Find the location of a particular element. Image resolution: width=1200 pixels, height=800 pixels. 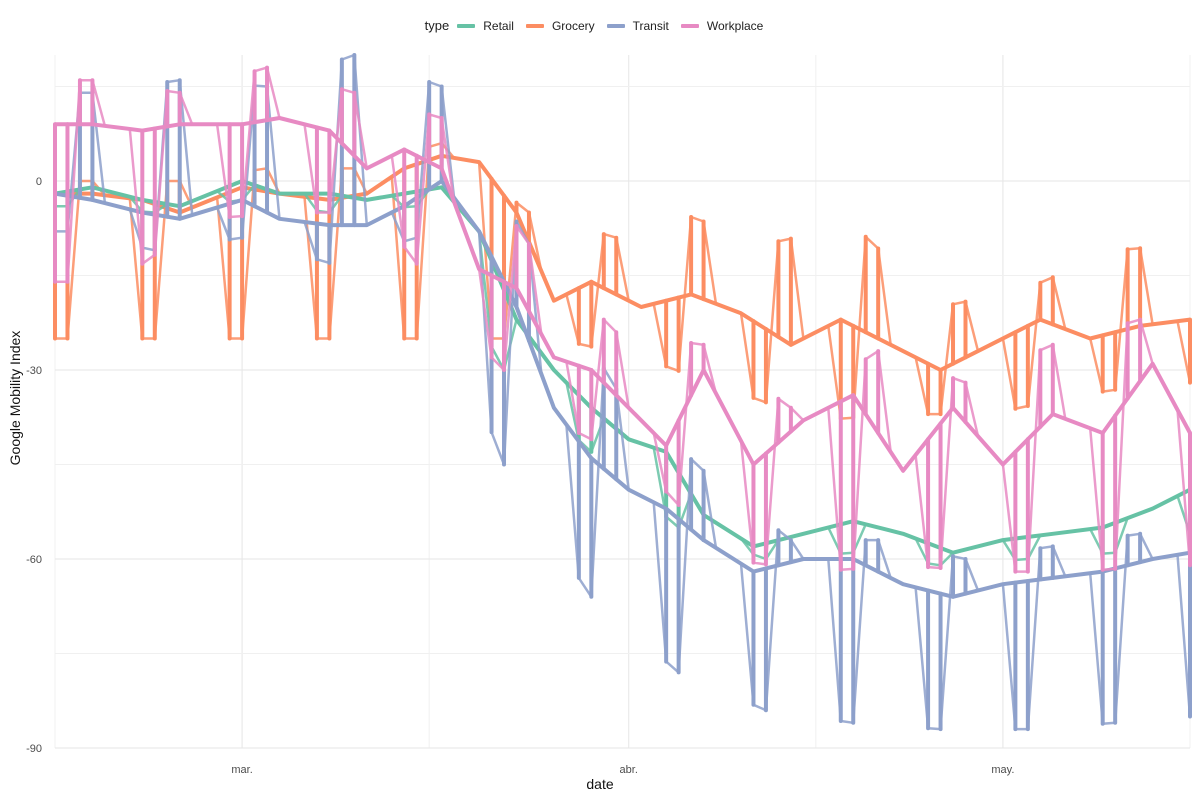

legend-item-retail: Retail is located at coordinates (485, 26).